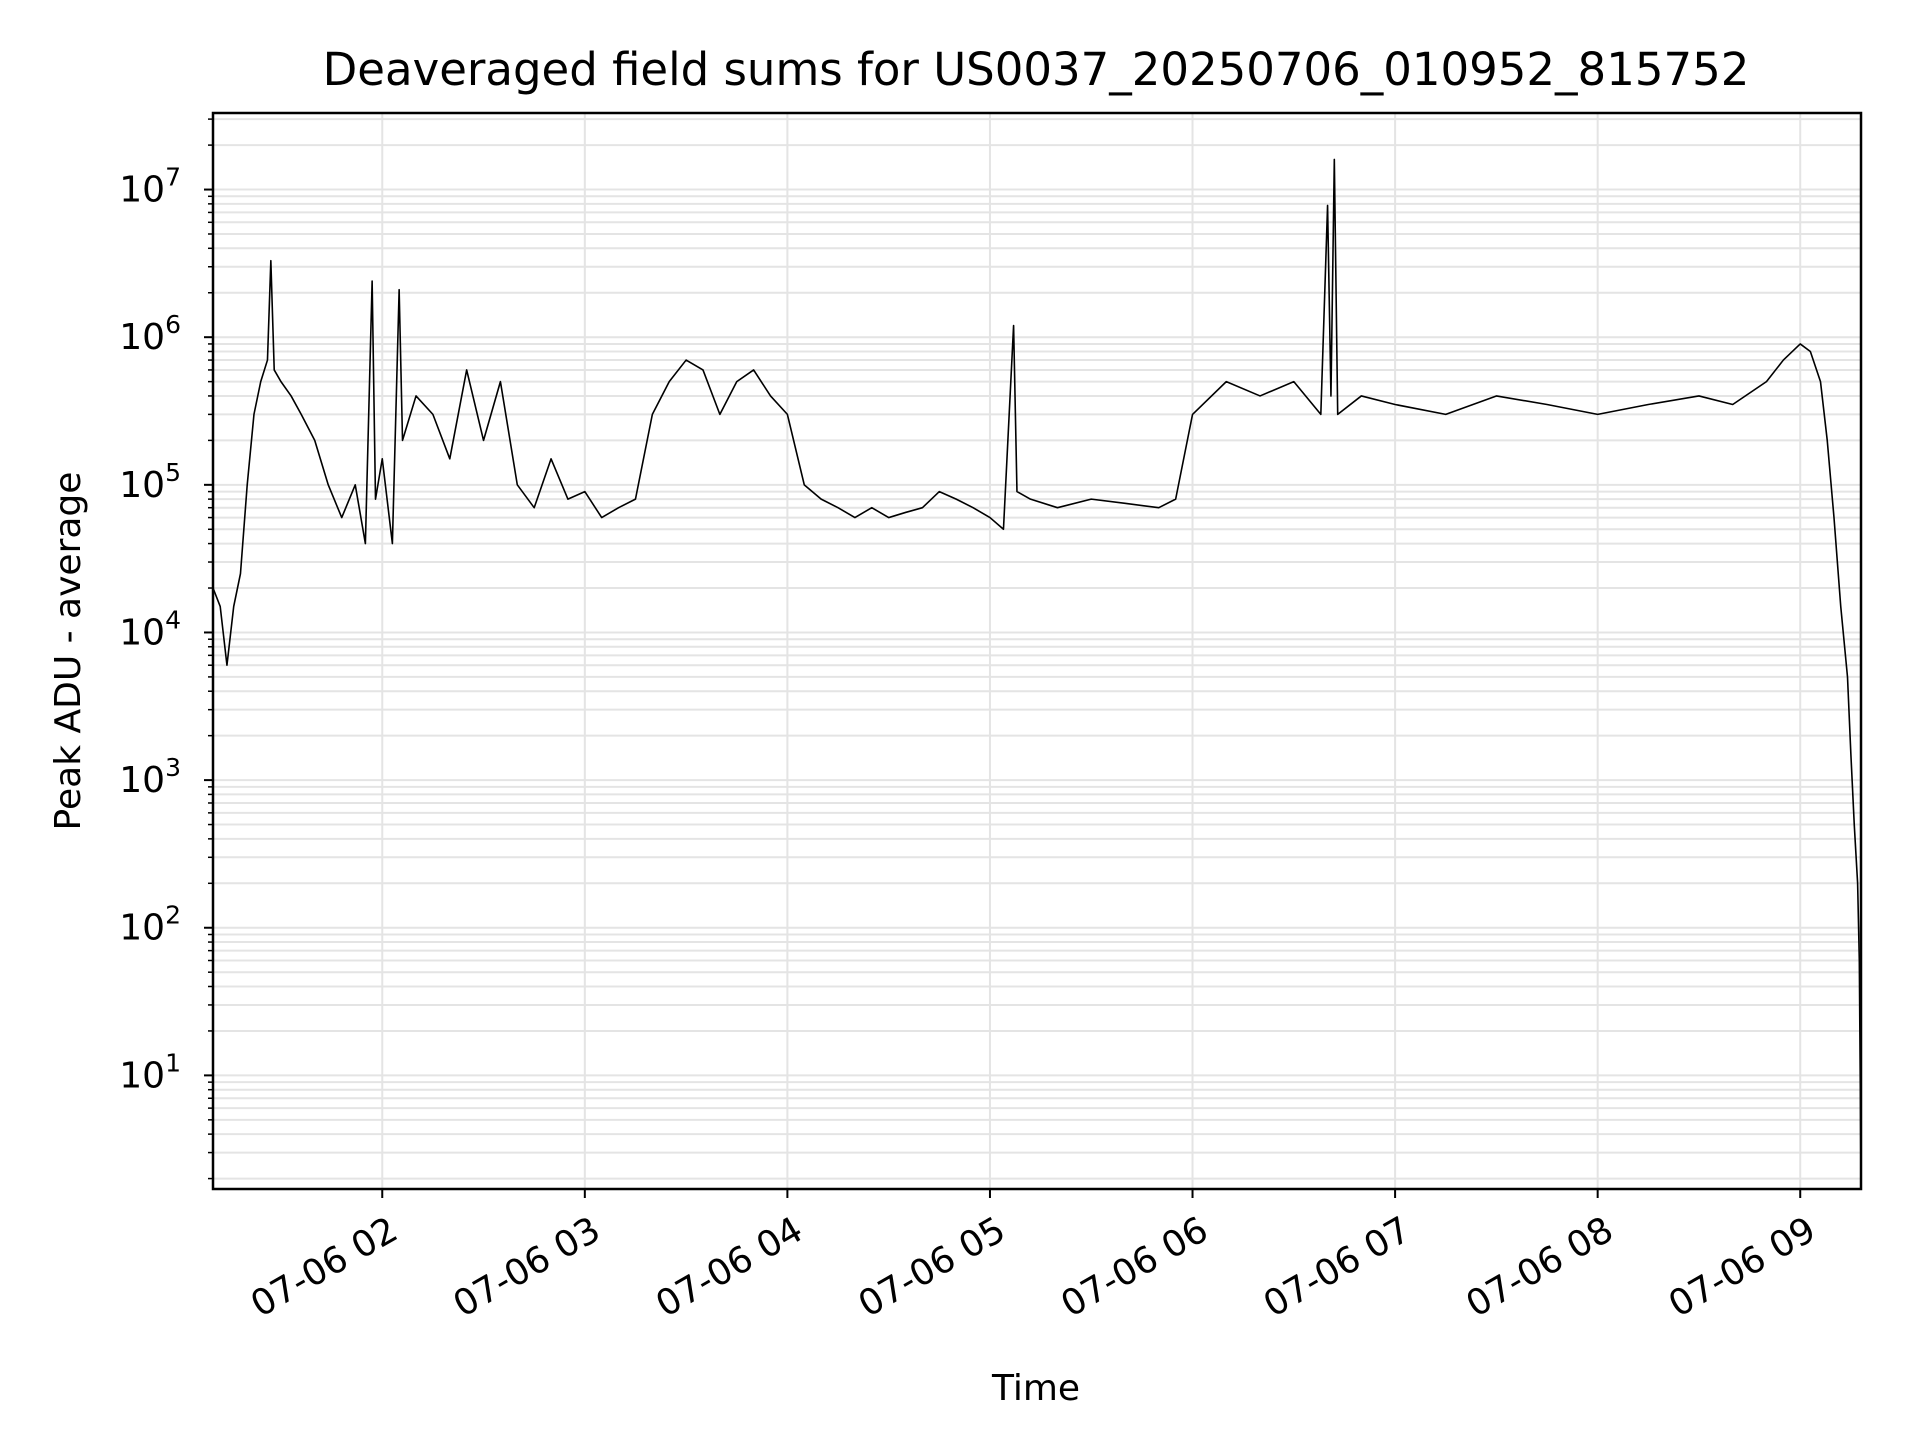 This screenshot has width=1920, height=1440. Describe the element at coordinates (1742, 1267) in the screenshot. I see `x-tick-label: 07-06 09` at that location.